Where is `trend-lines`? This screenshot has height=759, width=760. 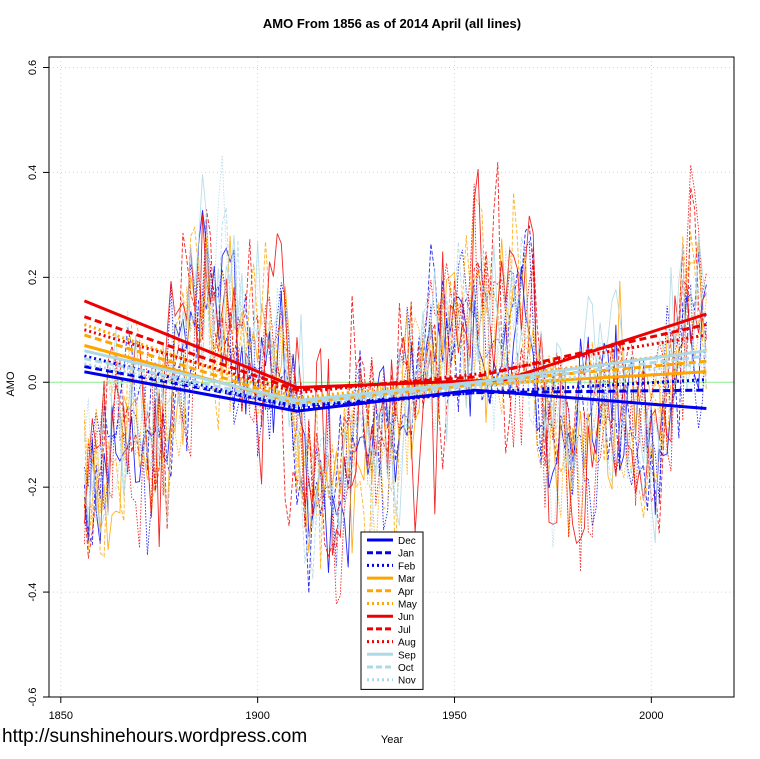
trend-lines is located at coordinates (395, 356).